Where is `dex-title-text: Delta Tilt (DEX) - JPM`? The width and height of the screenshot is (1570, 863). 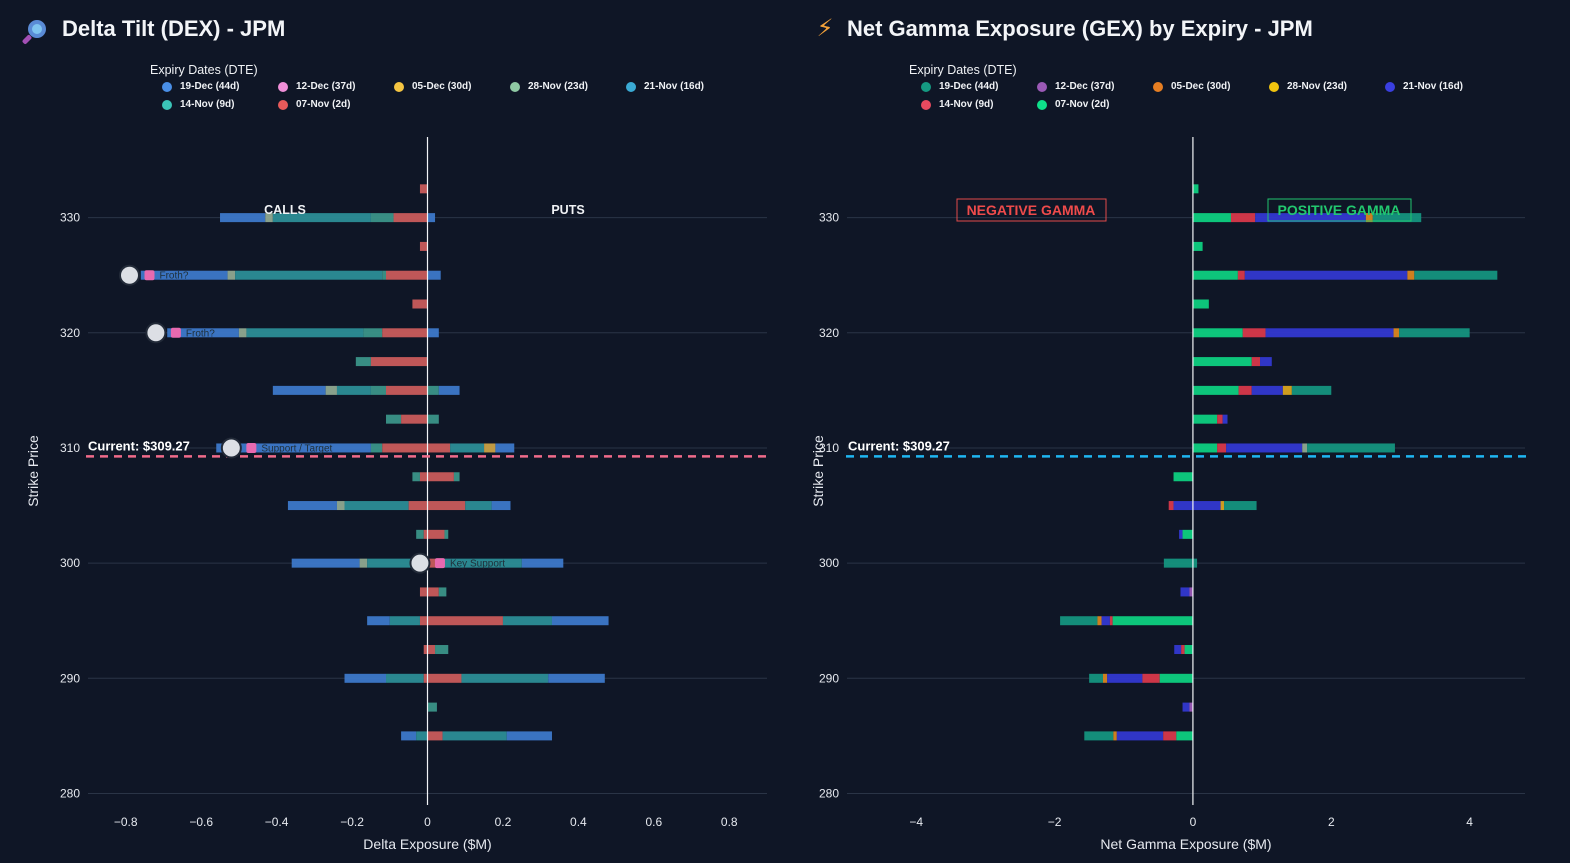 dex-title-text: Delta Tilt (DEX) - JPM is located at coordinates (174, 28).